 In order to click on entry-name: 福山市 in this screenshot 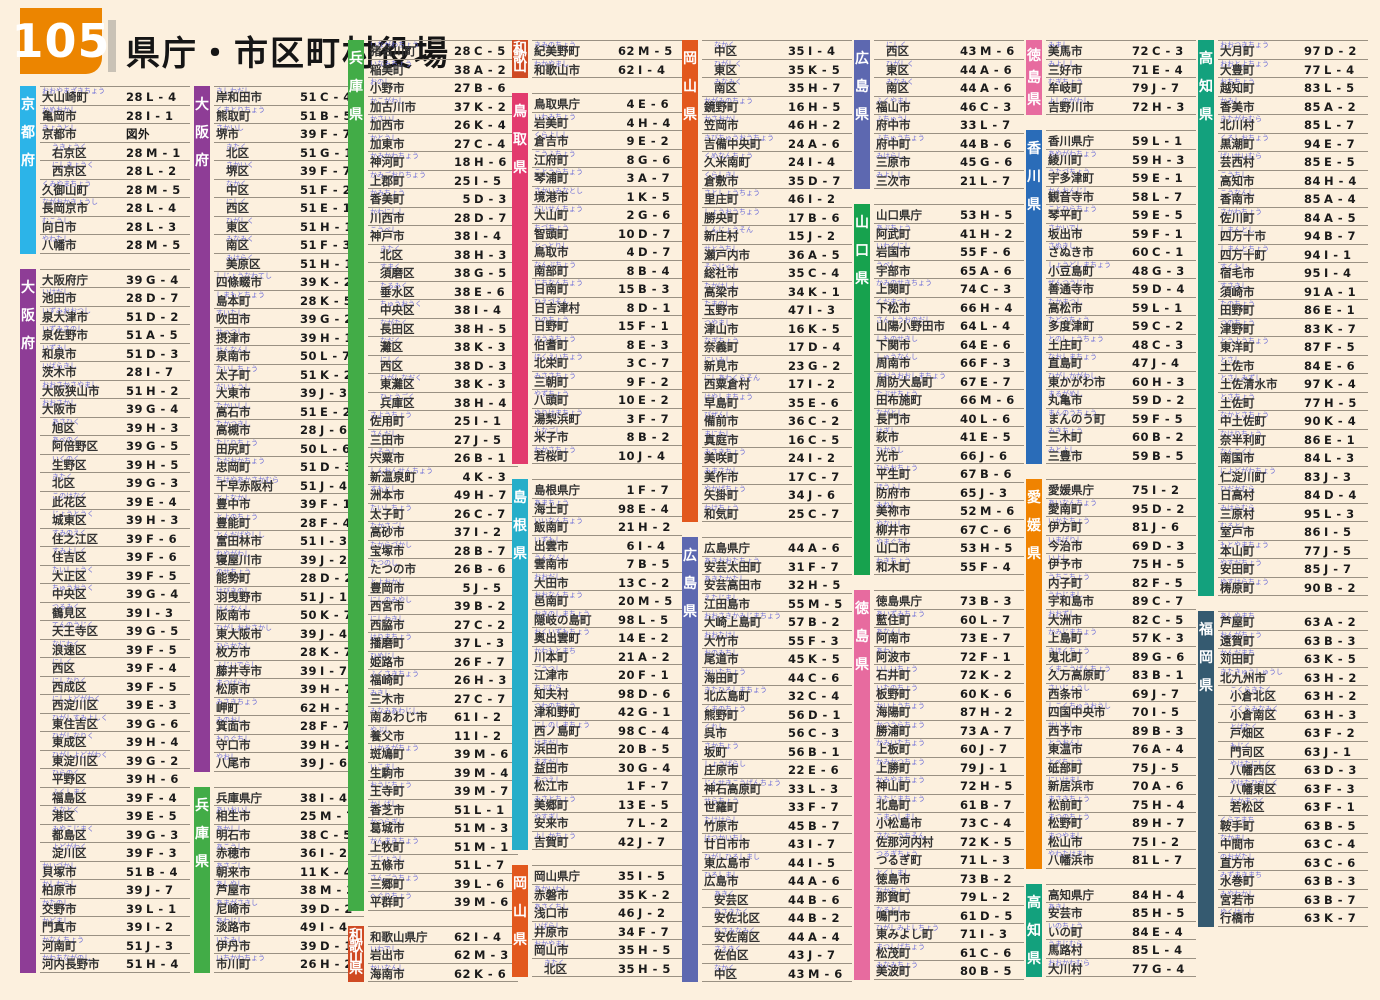, I will do `click(893, 106)`.